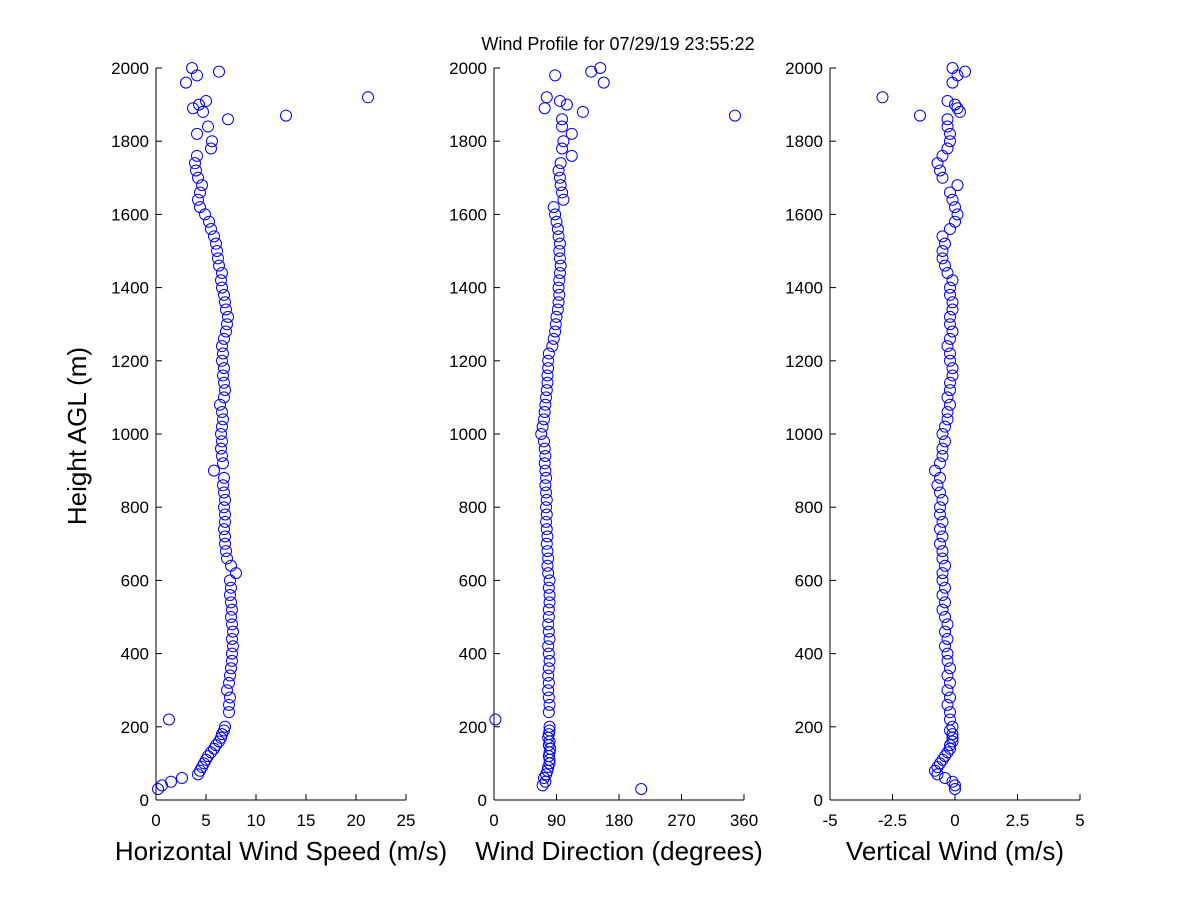 The height and width of the screenshot is (900, 1200). What do you see at coordinates (804, 214) in the screenshot?
I see `y-tick-label: 1600` at bounding box center [804, 214].